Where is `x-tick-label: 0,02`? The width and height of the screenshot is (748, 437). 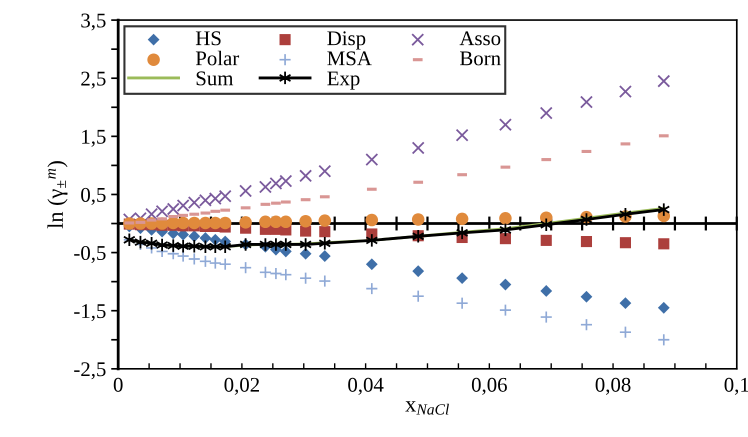 x-tick-label: 0,02 is located at coordinates (241, 386).